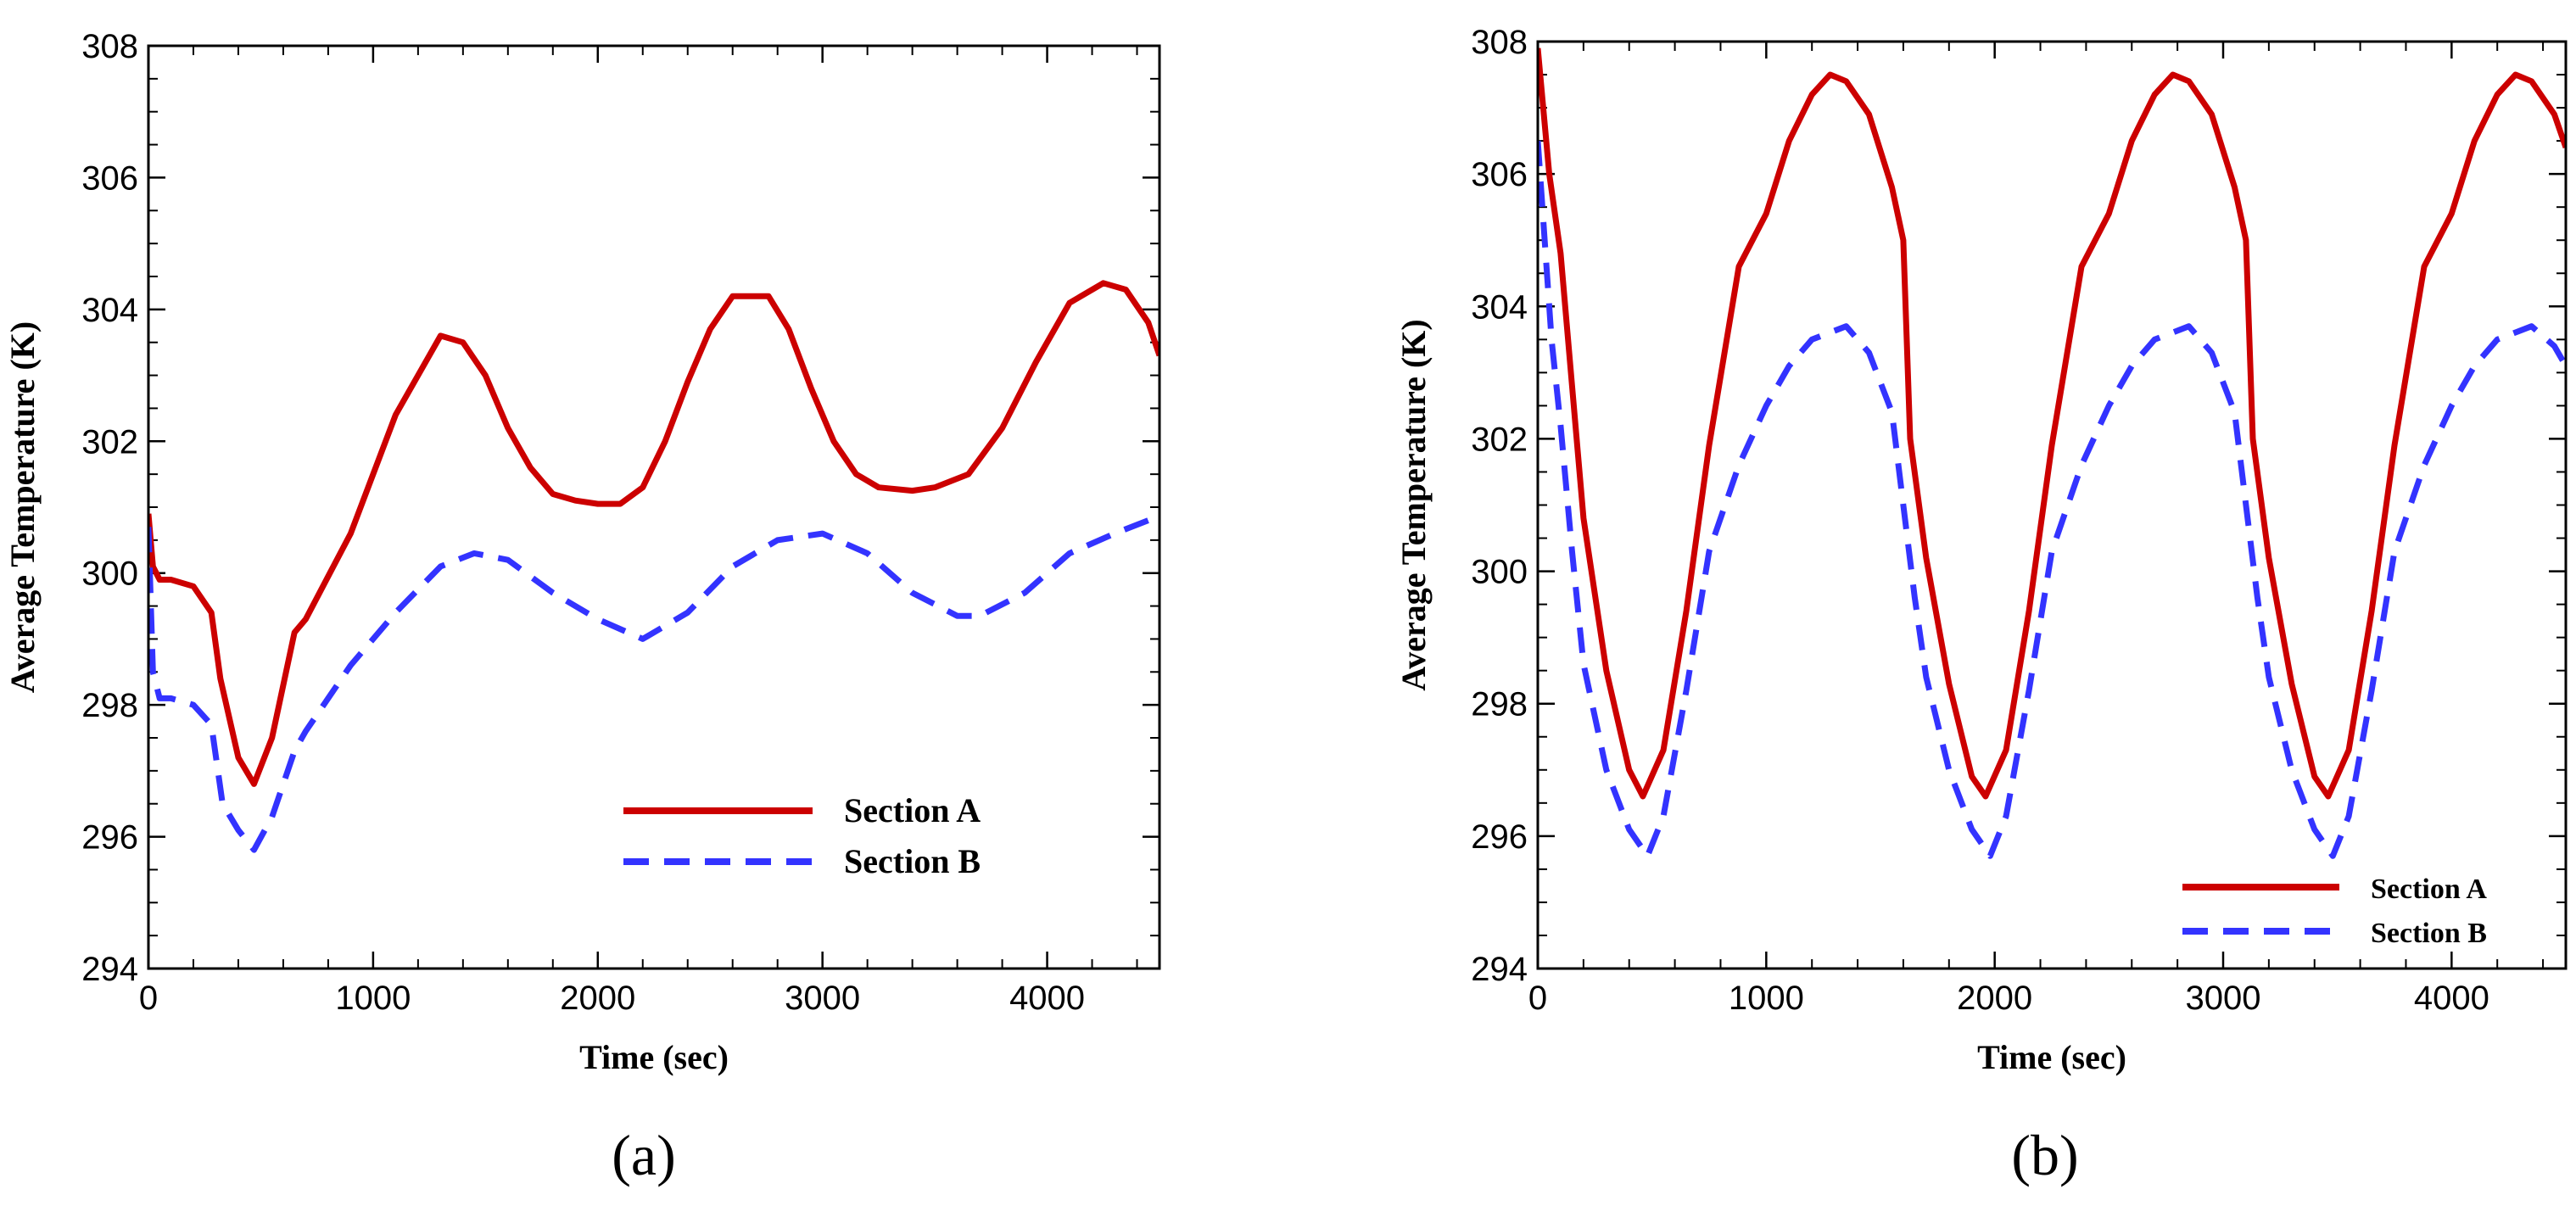  Describe the element at coordinates (653, 685) in the screenshot. I see `series-section-b-line` at that location.